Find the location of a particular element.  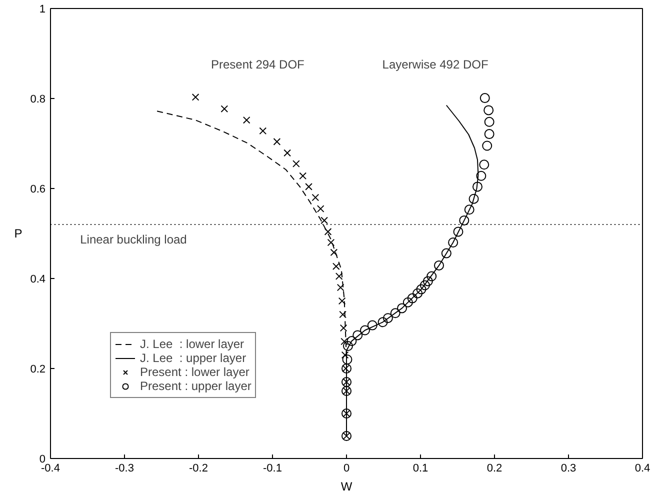

legend-label: J. Lee : lower layer is located at coordinates (192, 344).